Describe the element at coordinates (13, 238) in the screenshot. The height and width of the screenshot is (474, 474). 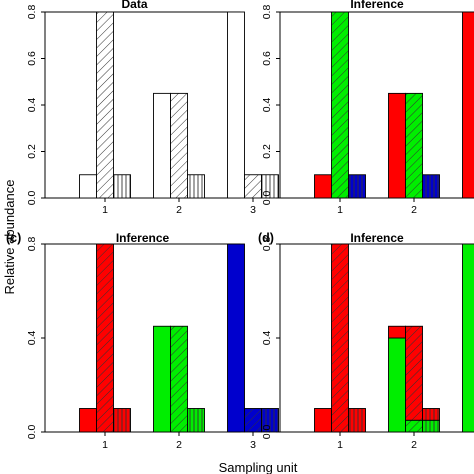
I see `panel-label: (c)` at that location.